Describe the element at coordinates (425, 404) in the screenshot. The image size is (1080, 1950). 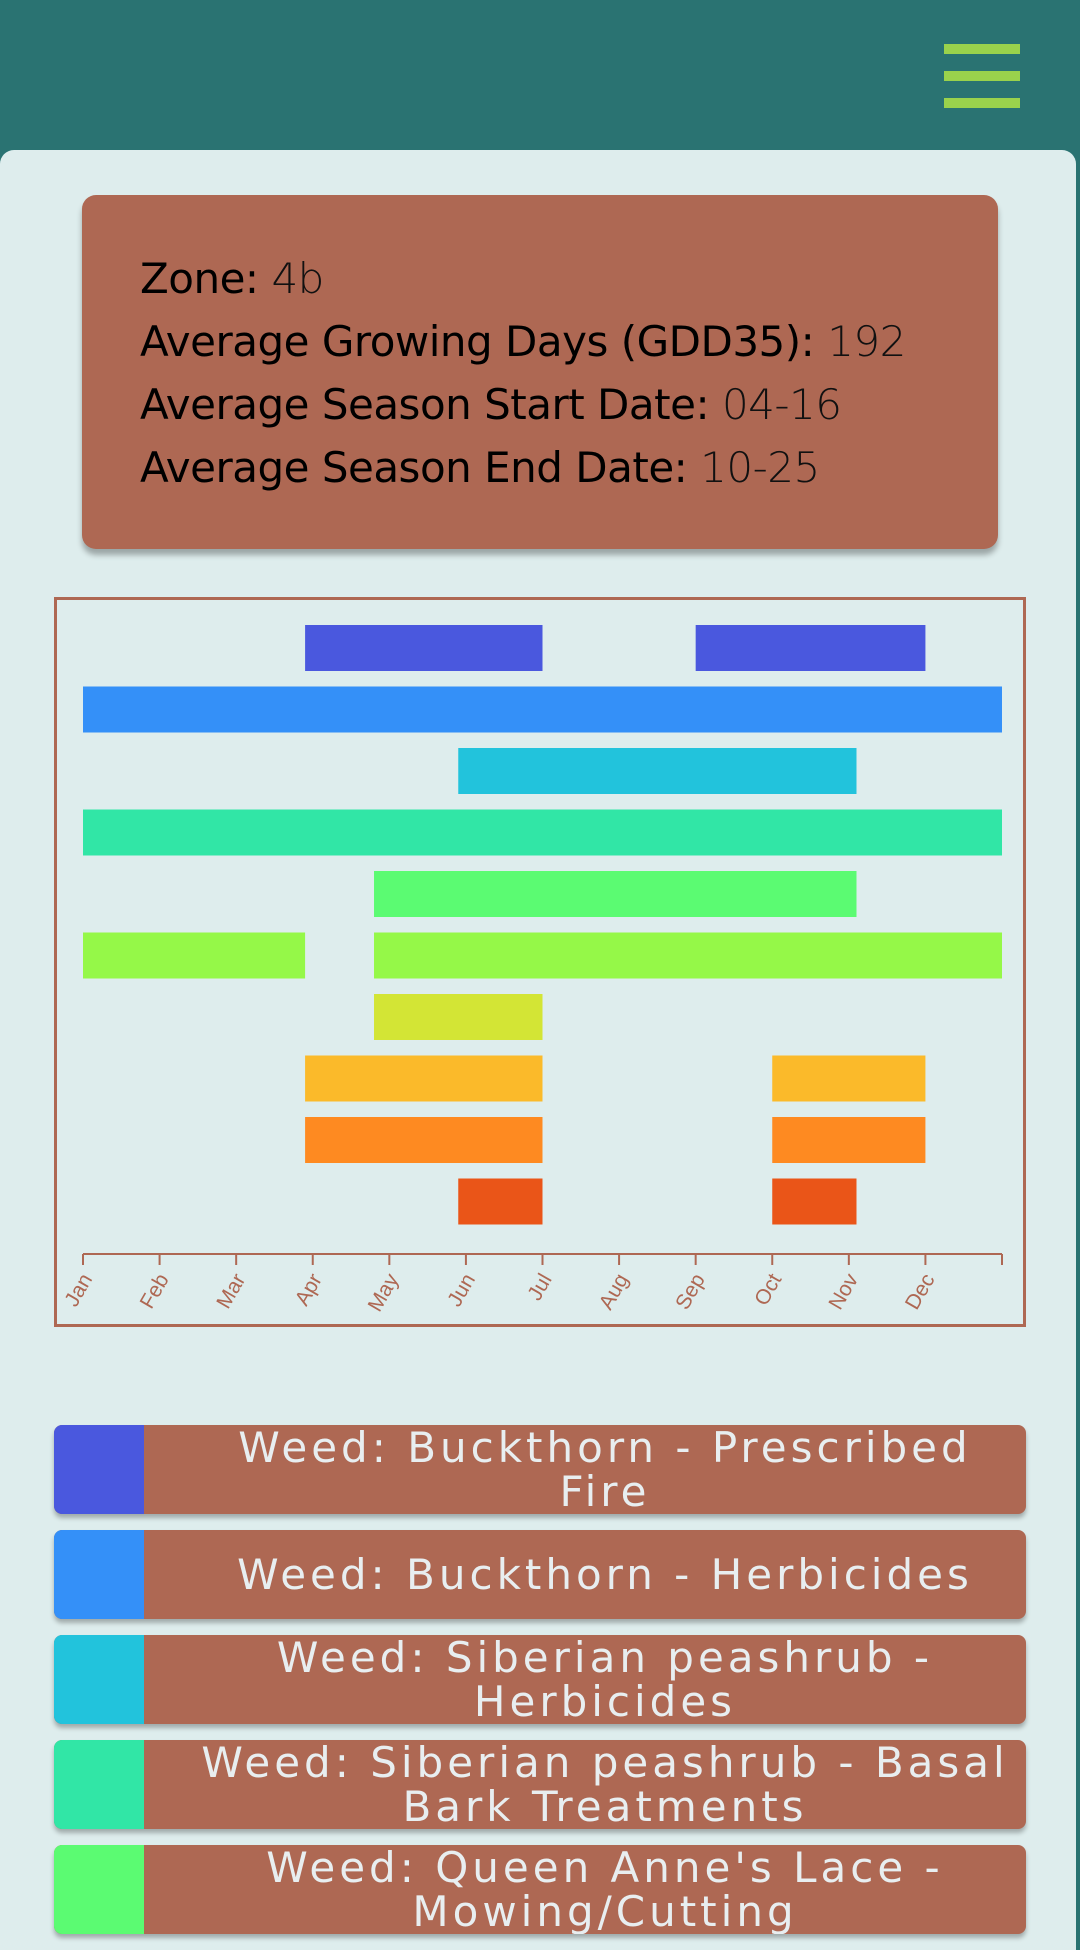
I see `season-start-label: Average Season Start Date:` at that location.